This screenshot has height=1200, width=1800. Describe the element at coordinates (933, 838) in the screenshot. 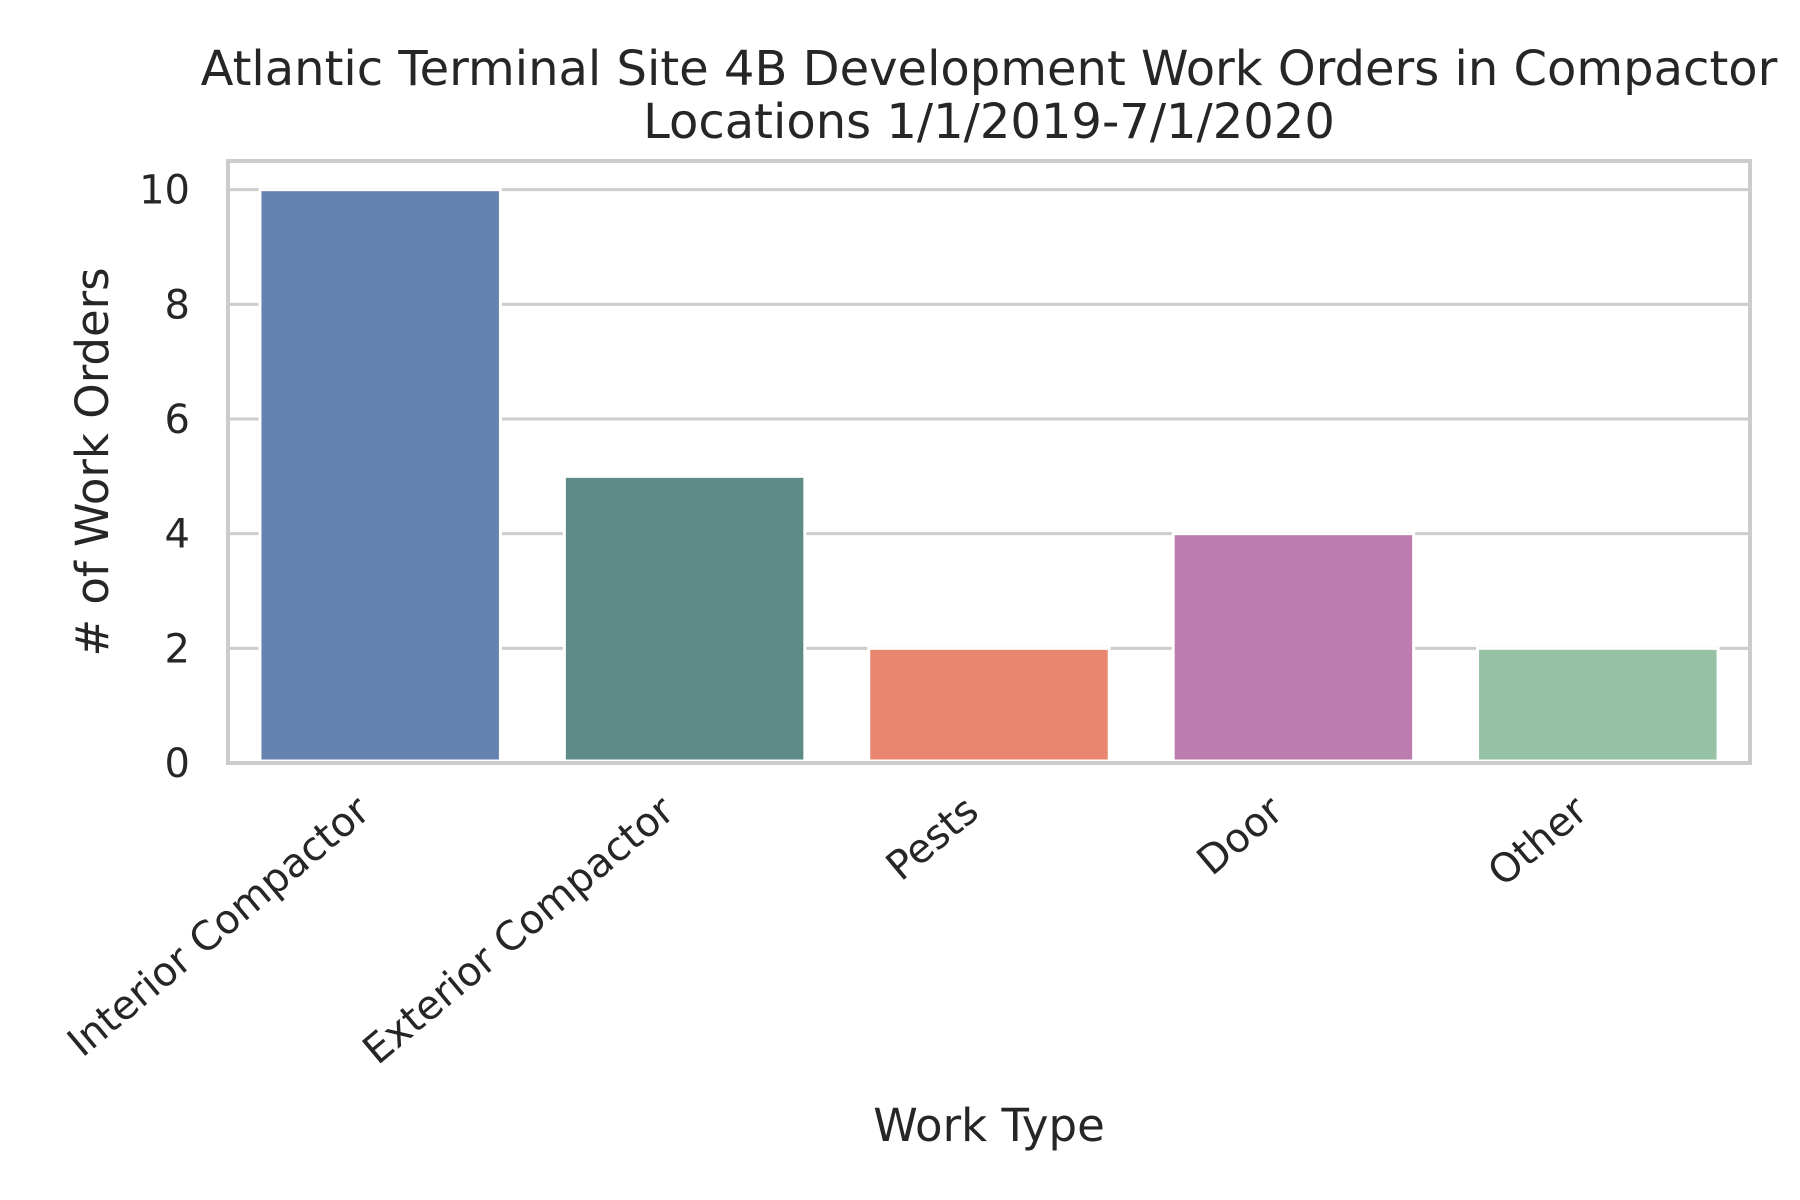

I see `x-tick-label: Pests` at that location.